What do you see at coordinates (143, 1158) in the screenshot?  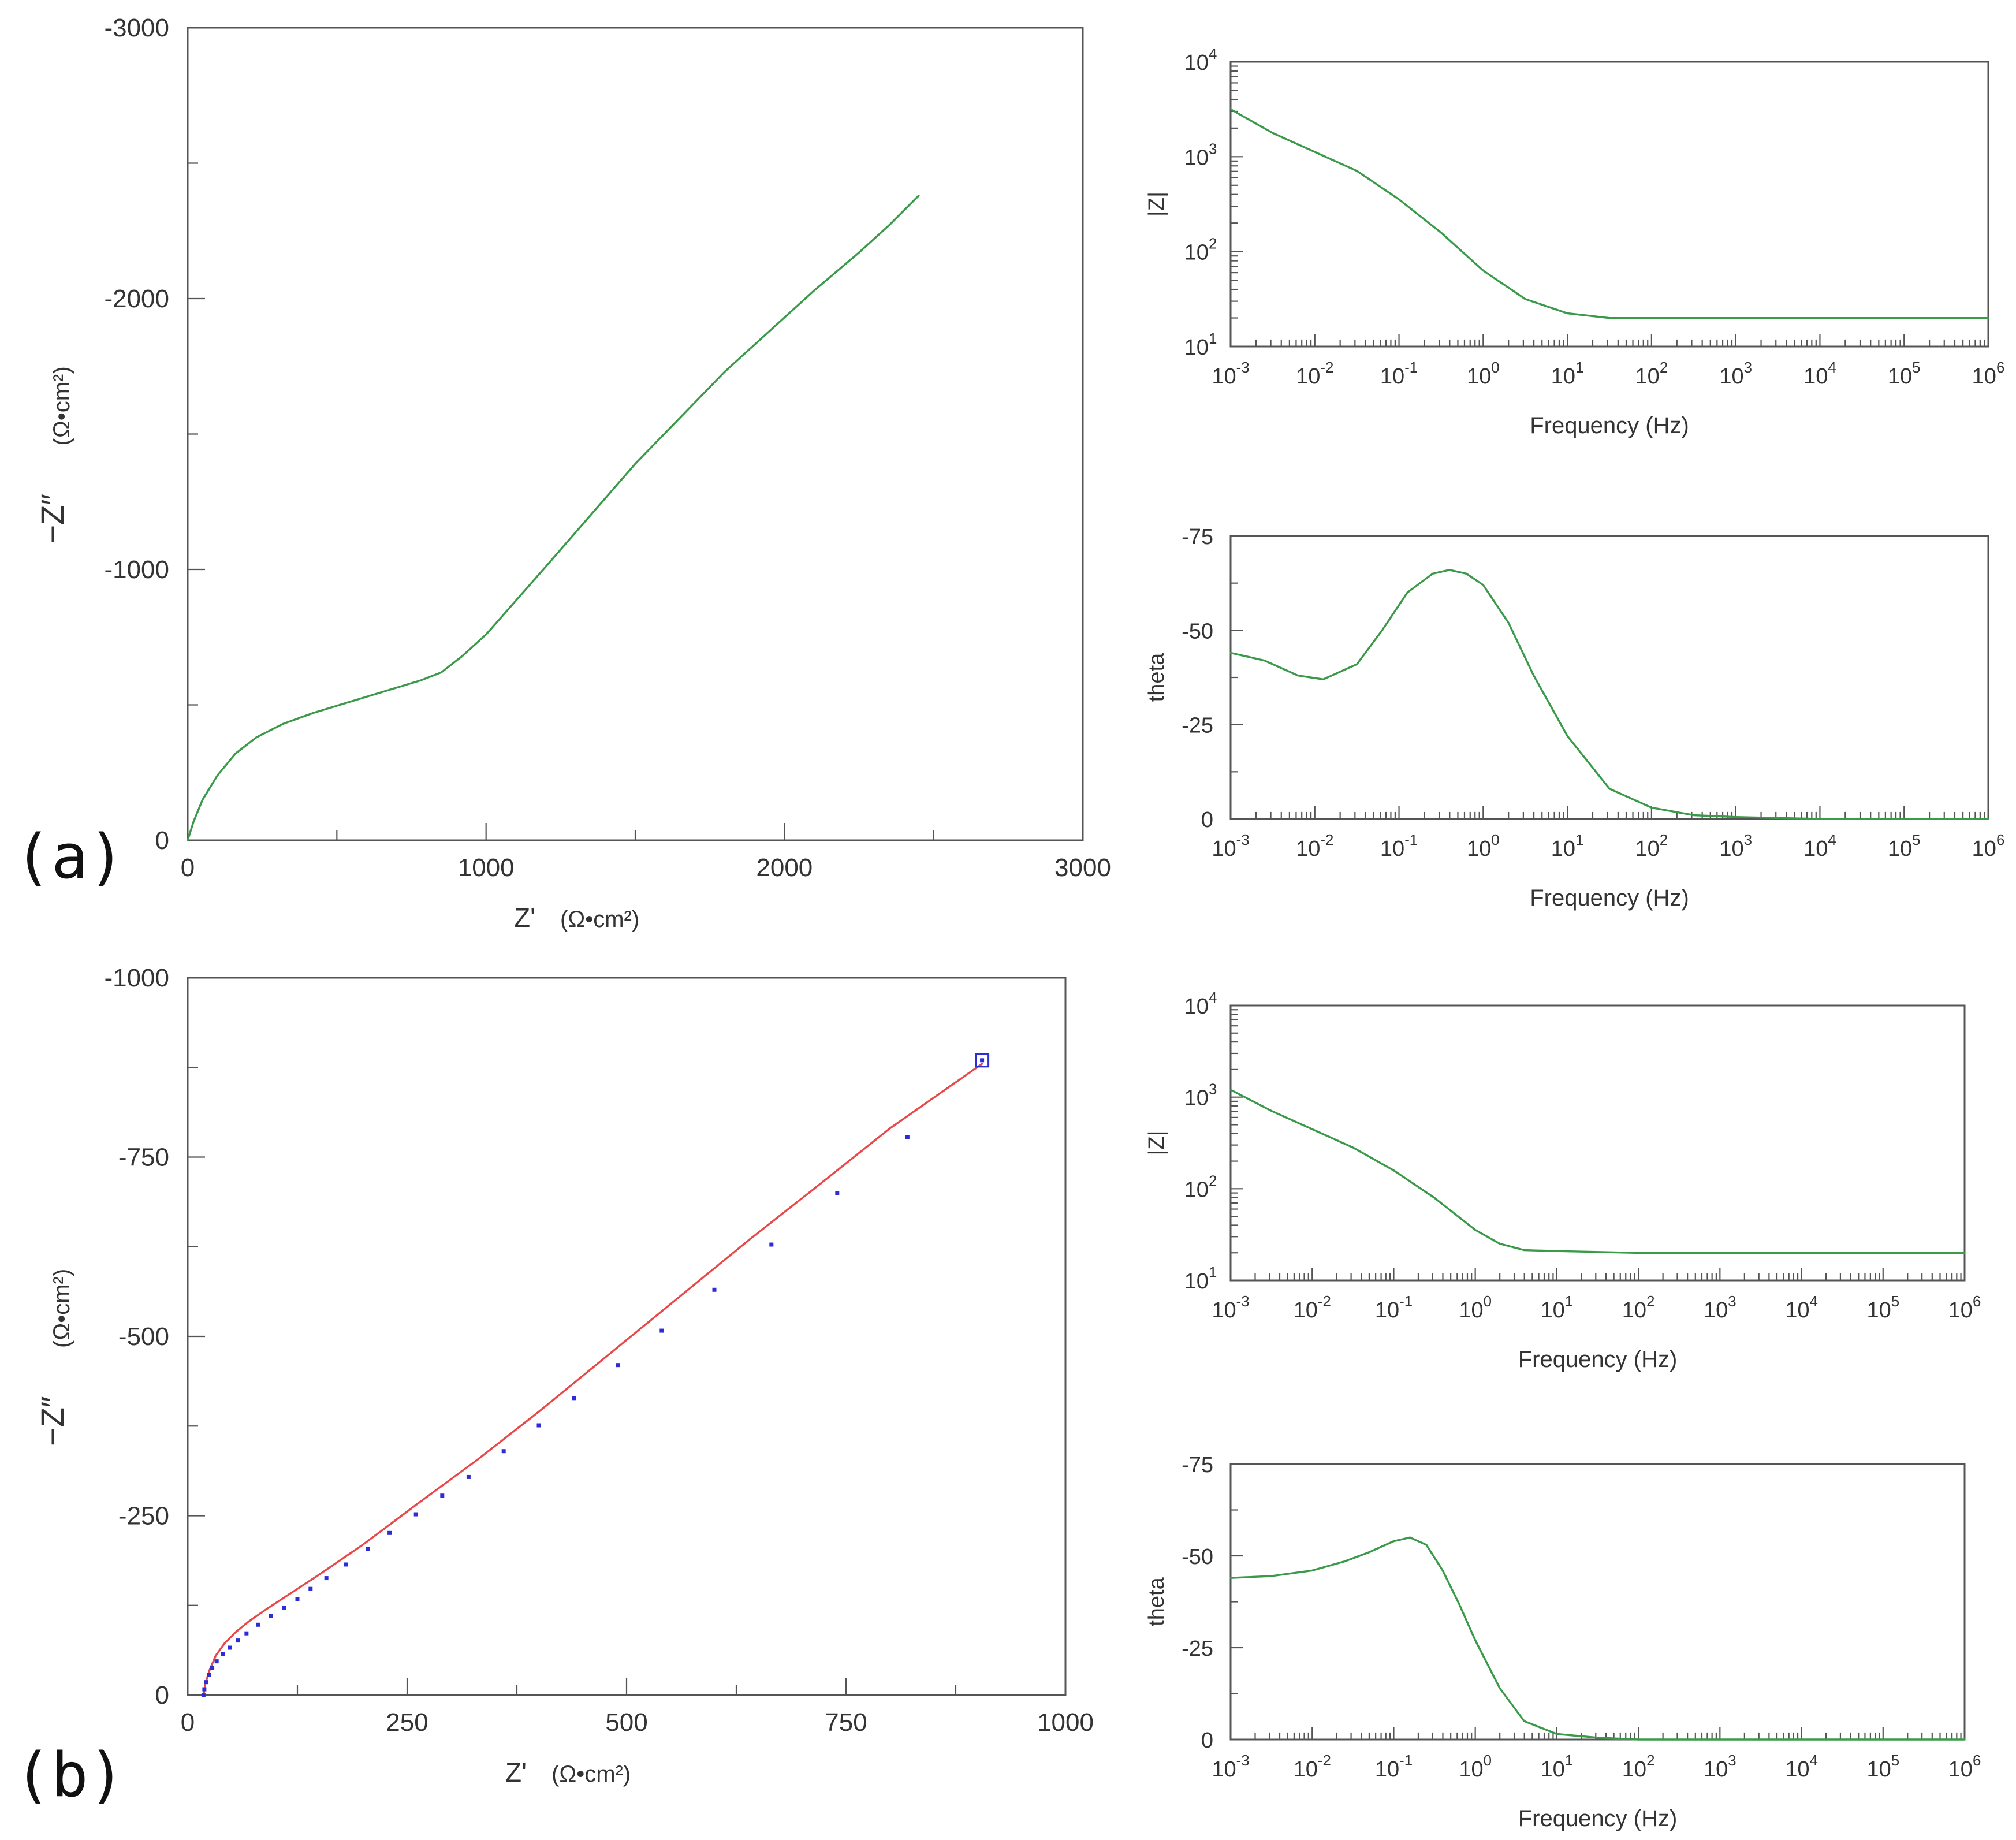 I see `b_nyquist-ytick-label: -750` at bounding box center [143, 1158].